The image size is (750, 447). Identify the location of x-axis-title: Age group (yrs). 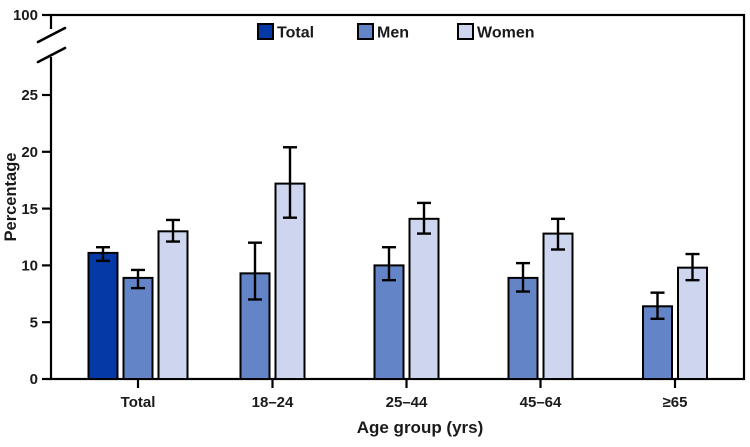
(420, 427).